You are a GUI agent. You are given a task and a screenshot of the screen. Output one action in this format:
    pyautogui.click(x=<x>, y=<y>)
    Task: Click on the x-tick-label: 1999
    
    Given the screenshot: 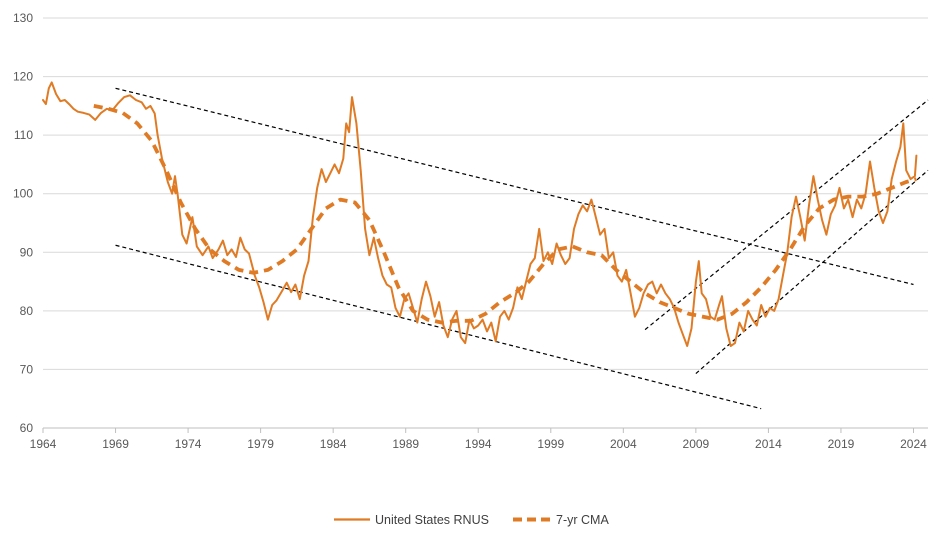 What is the action you would take?
    pyautogui.click(x=550, y=444)
    